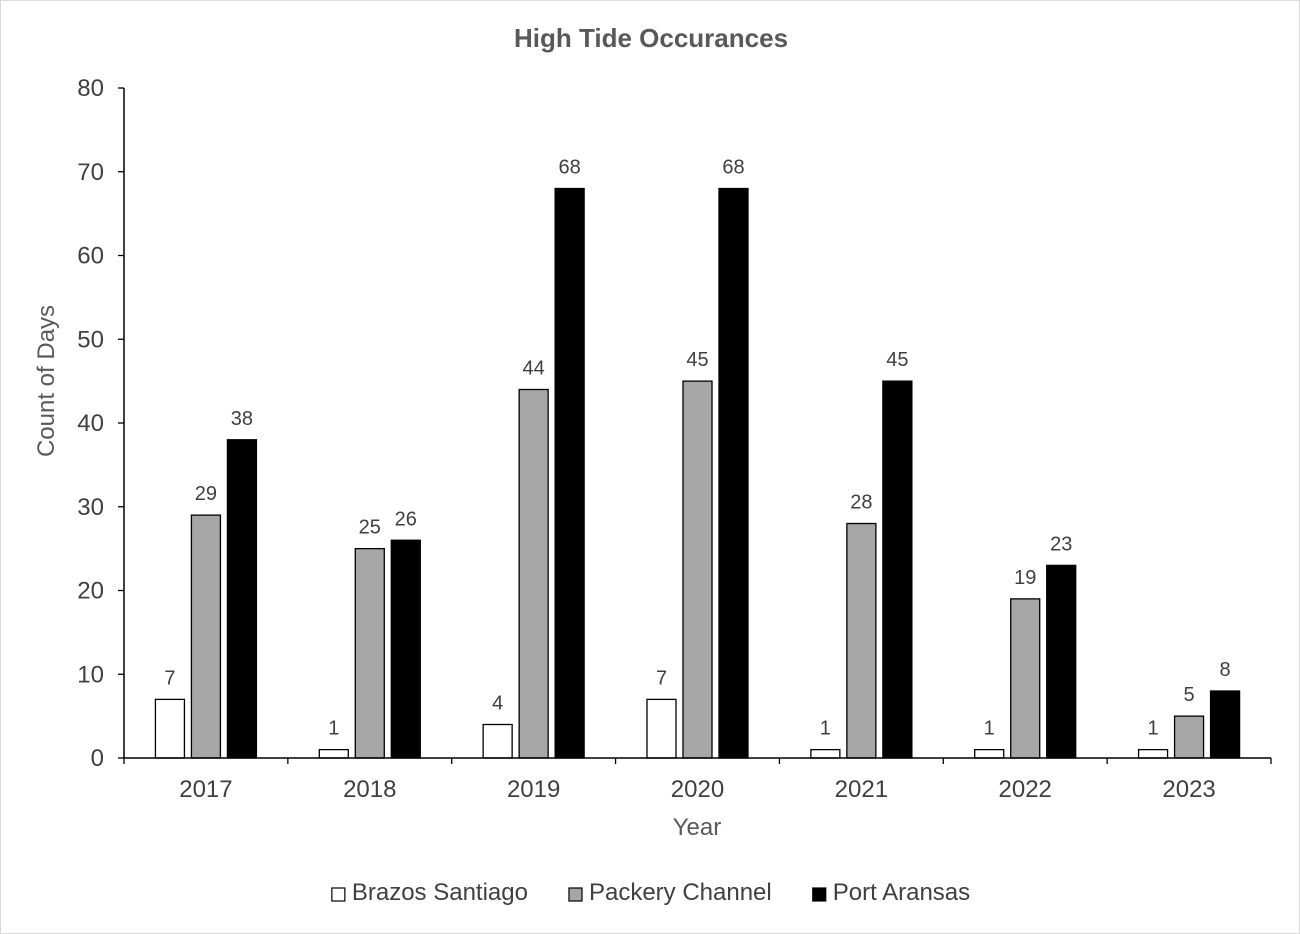 The height and width of the screenshot is (934, 1300). What do you see at coordinates (97, 758) in the screenshot?
I see `y-tick-label: 0` at bounding box center [97, 758].